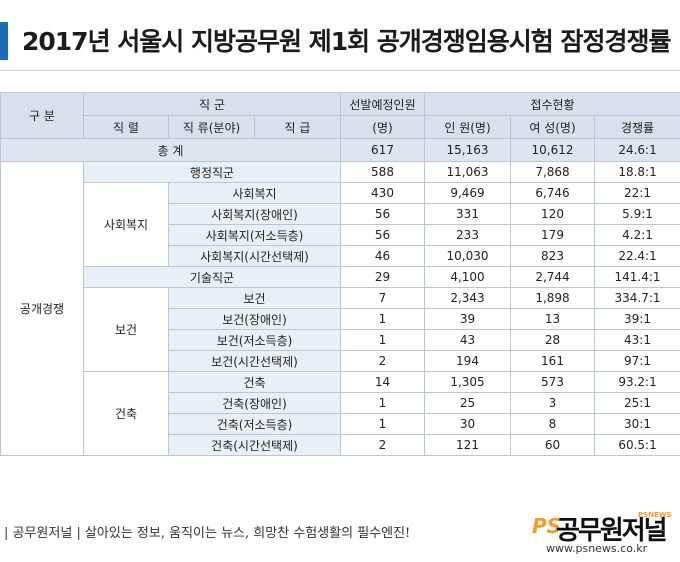 This screenshot has width=680, height=562. I want to click on applicants-cell: 39, so click(467, 319).